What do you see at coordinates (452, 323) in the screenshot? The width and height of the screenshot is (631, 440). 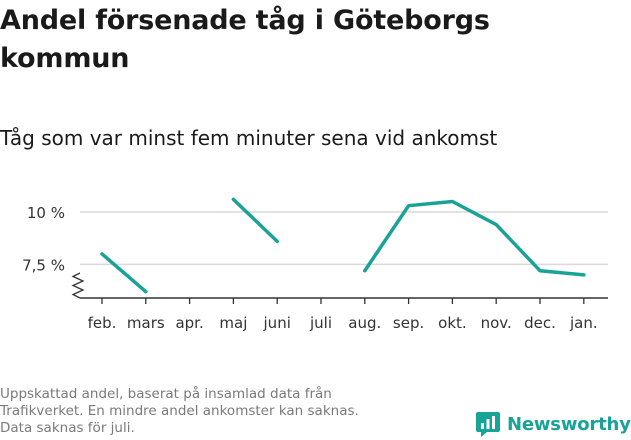 I see `x-tick-label: okt.` at bounding box center [452, 323].